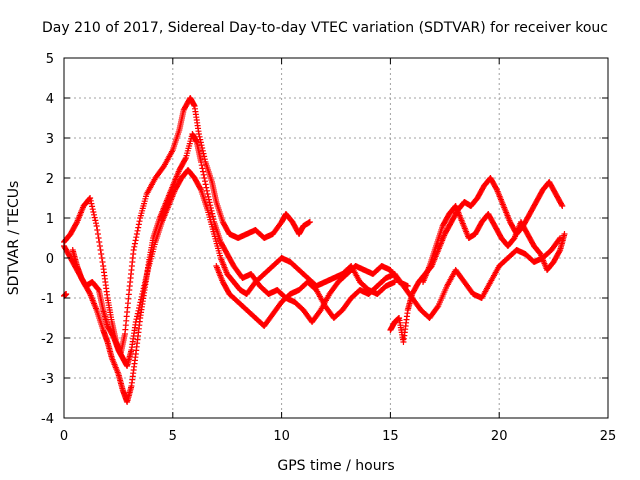 The image size is (640, 480). I want to click on y-tick-label: -2, so click(47, 339).